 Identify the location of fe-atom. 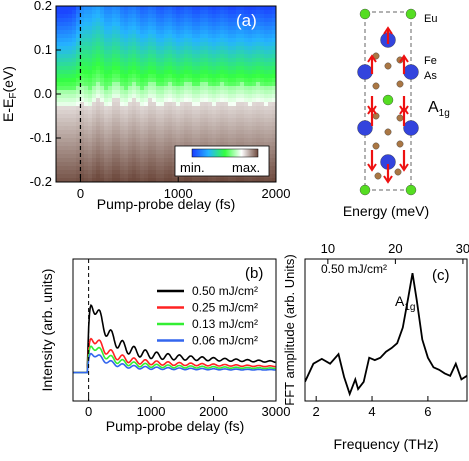
(365, 128).